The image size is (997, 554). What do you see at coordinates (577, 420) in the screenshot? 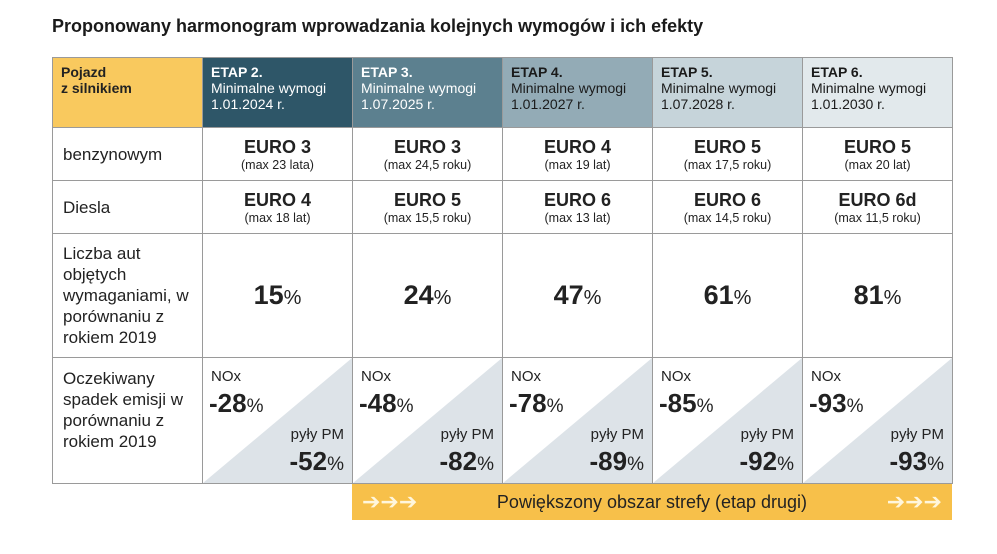
I see `emission-cell: NOx -78% pyły PM -89%` at bounding box center [577, 420].